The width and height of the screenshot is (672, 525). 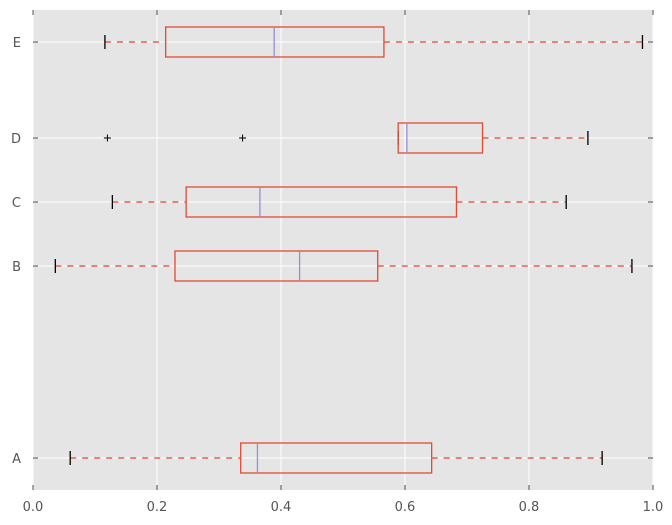 I want to click on x-axis-tick-labels: 0.0 0.2 0.4 0.6 0.8 1.0, so click(x=343, y=507).